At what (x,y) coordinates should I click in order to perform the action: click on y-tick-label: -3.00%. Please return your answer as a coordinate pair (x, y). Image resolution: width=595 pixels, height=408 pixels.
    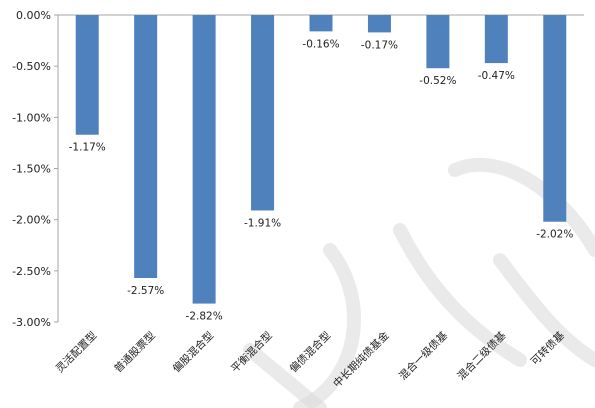
    Looking at the image, I should click on (31, 322).